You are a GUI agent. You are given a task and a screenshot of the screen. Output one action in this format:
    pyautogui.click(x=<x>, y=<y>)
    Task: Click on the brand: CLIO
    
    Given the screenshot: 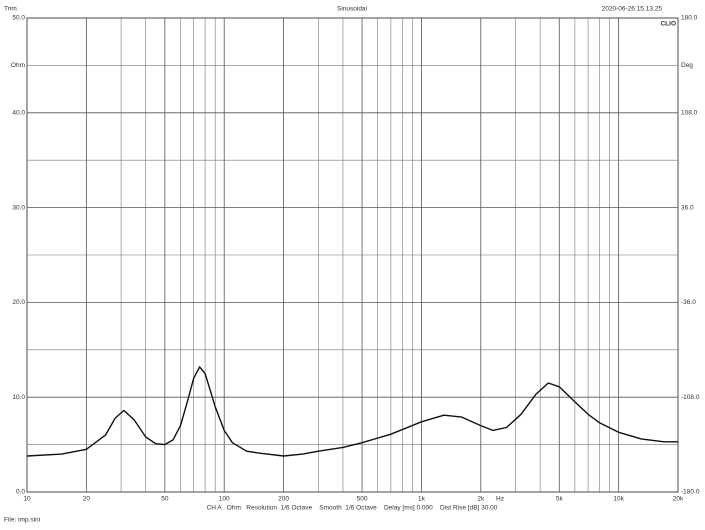 What is the action you would take?
    pyautogui.click(x=668, y=24)
    